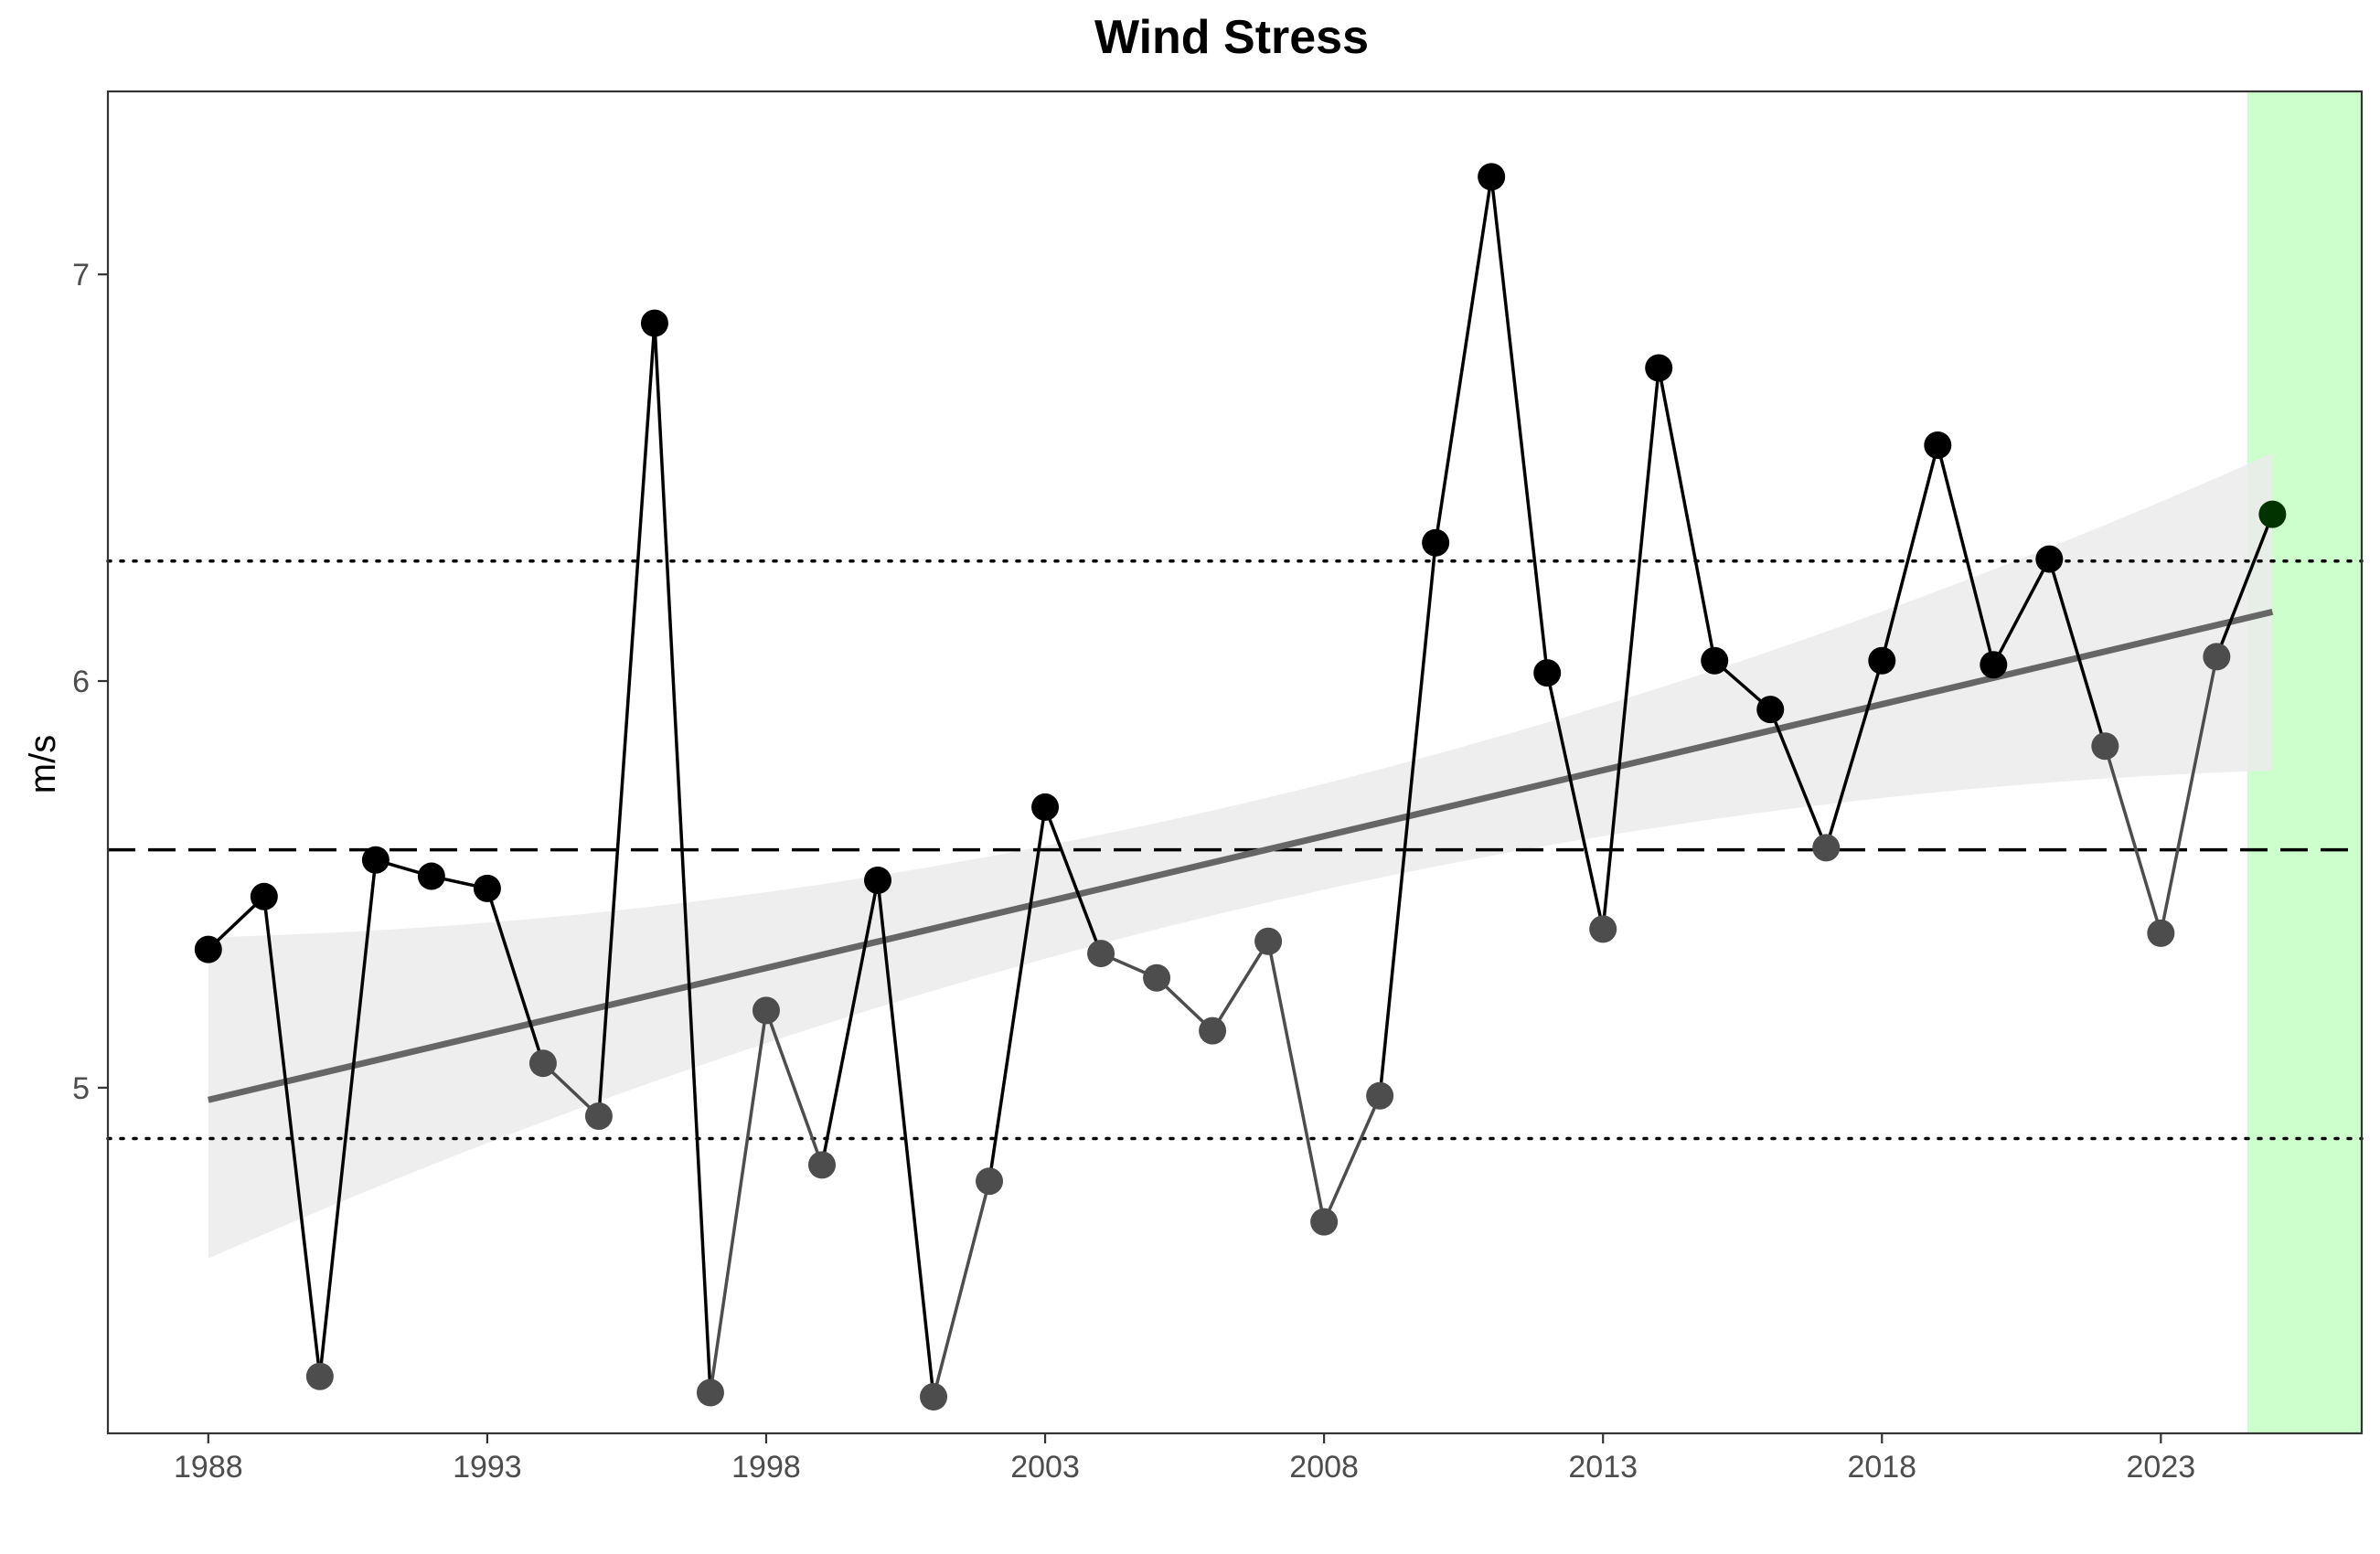 Image resolution: width=2380 pixels, height=1554 pixels. Describe the element at coordinates (766, 1467) in the screenshot. I see `x-tick-label: 1998` at that location.